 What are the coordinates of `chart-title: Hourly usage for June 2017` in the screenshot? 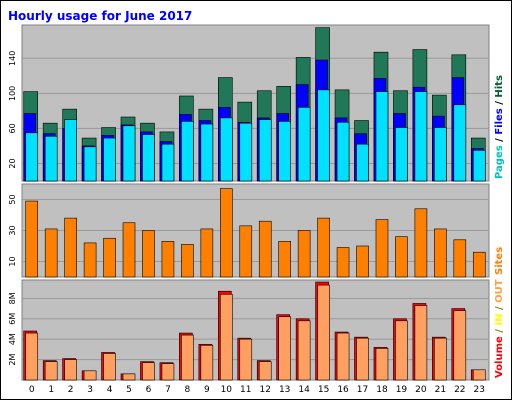 It's located at (100, 16).